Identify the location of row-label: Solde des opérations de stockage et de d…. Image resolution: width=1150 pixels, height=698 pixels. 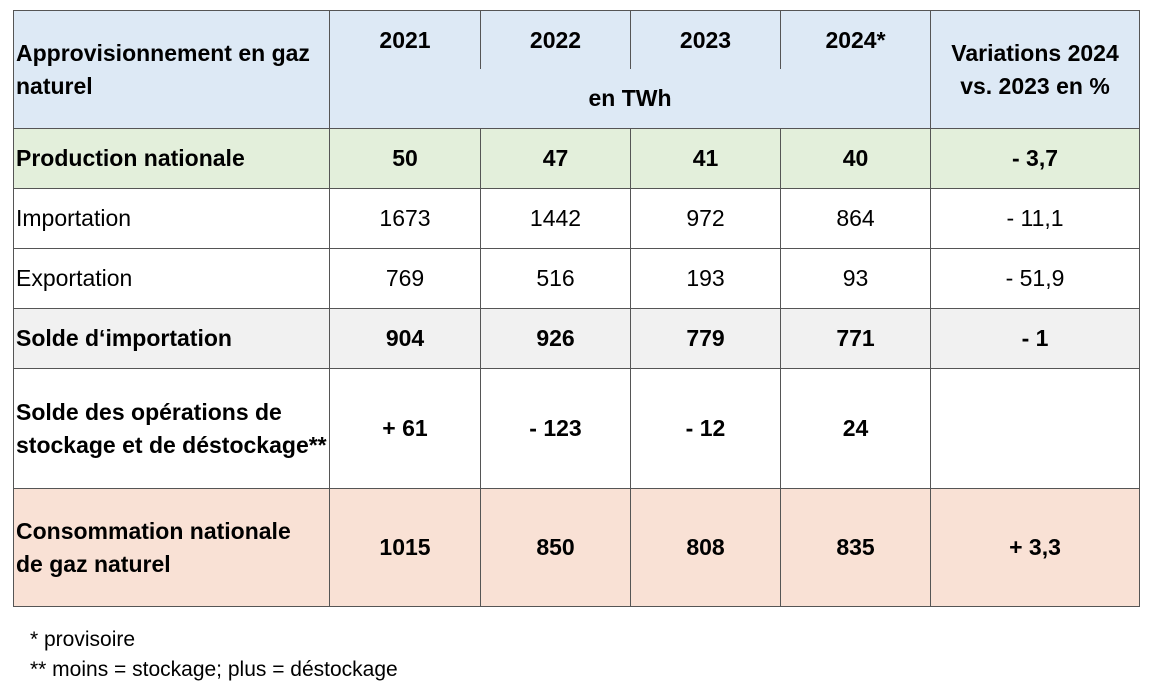
(171, 428).